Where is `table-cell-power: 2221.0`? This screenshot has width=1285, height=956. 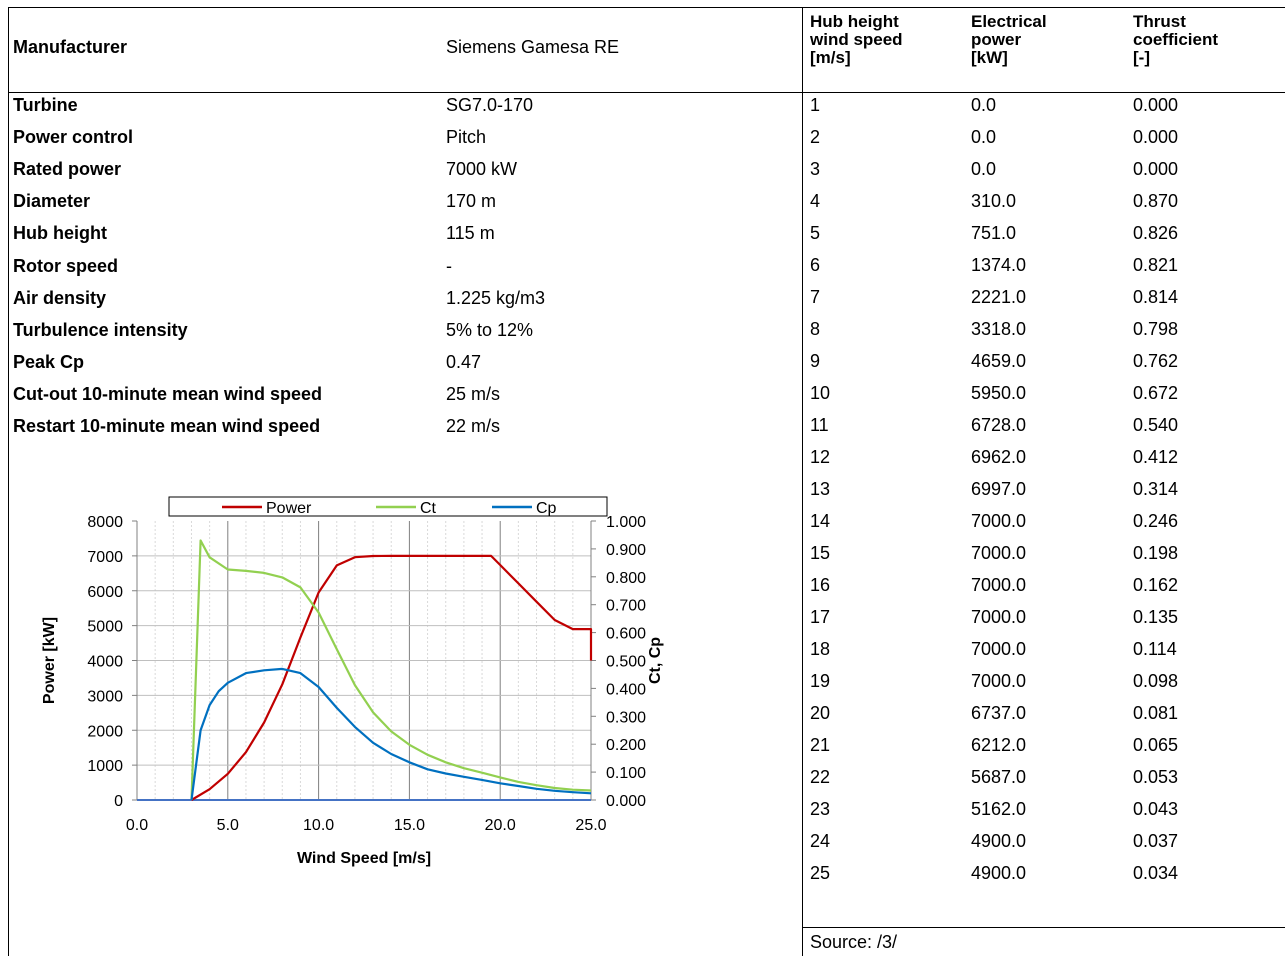
table-cell-power: 2221.0 is located at coordinates (999, 297).